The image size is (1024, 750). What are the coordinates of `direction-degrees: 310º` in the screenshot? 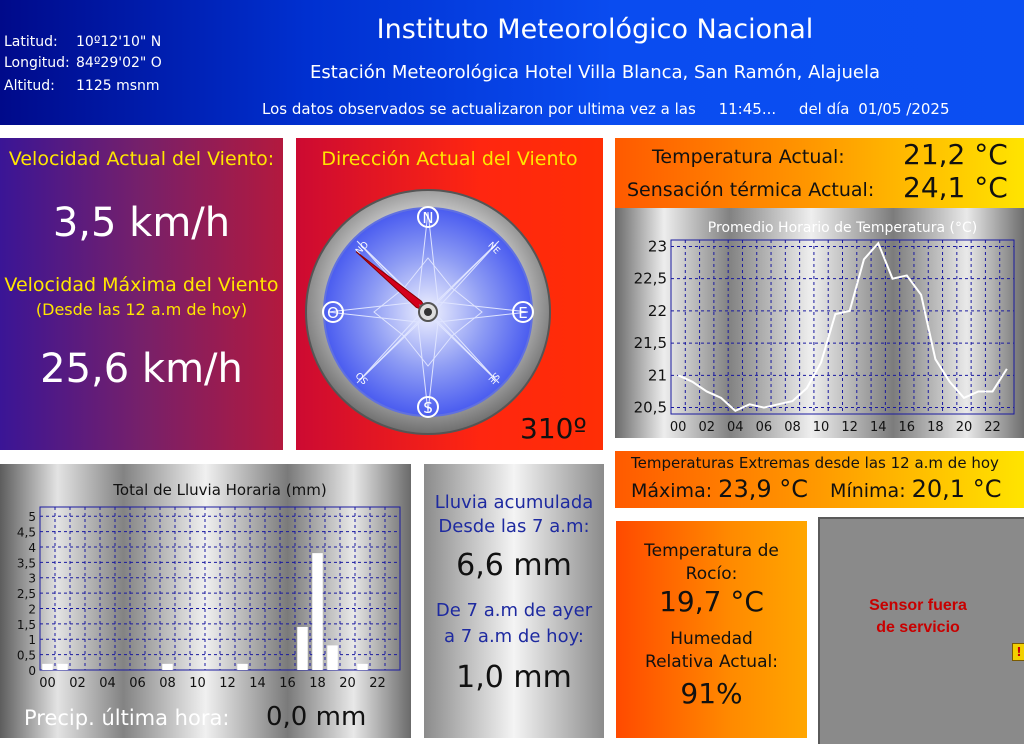 It's located at (553, 428).